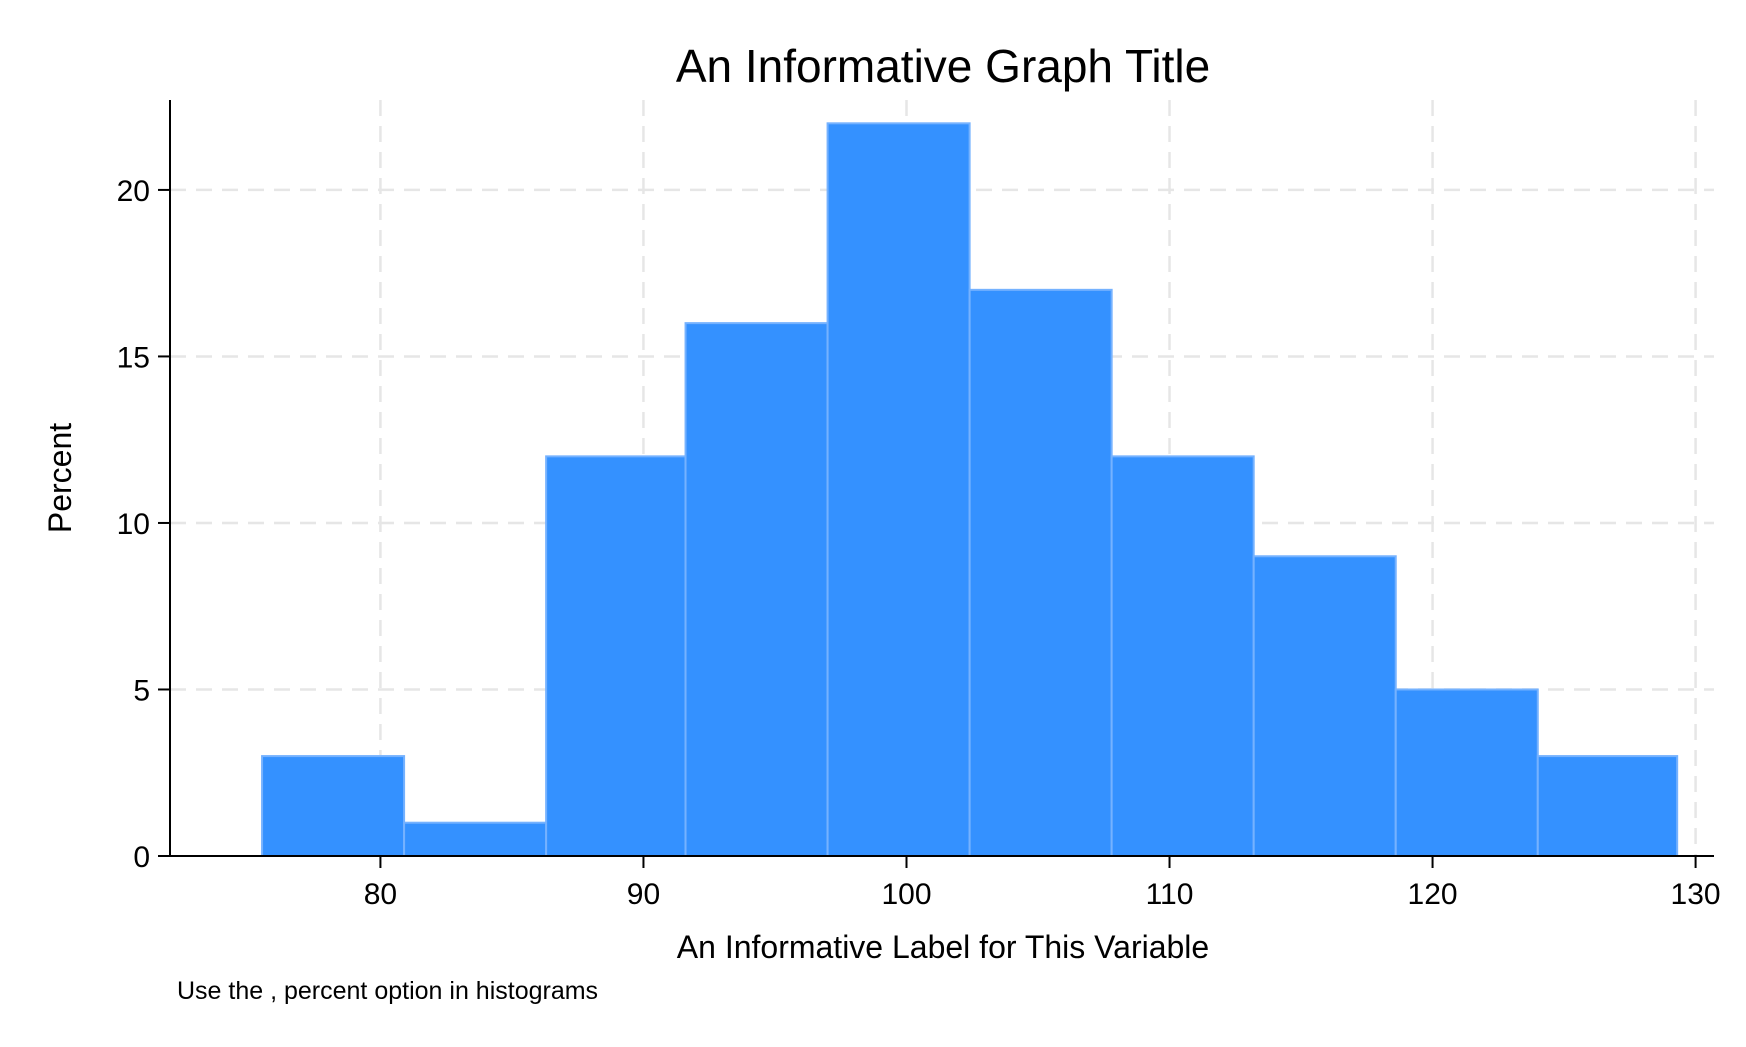 This screenshot has height=1047, width=1746. What do you see at coordinates (133, 524) in the screenshot?
I see `y-tick-label: 10` at bounding box center [133, 524].